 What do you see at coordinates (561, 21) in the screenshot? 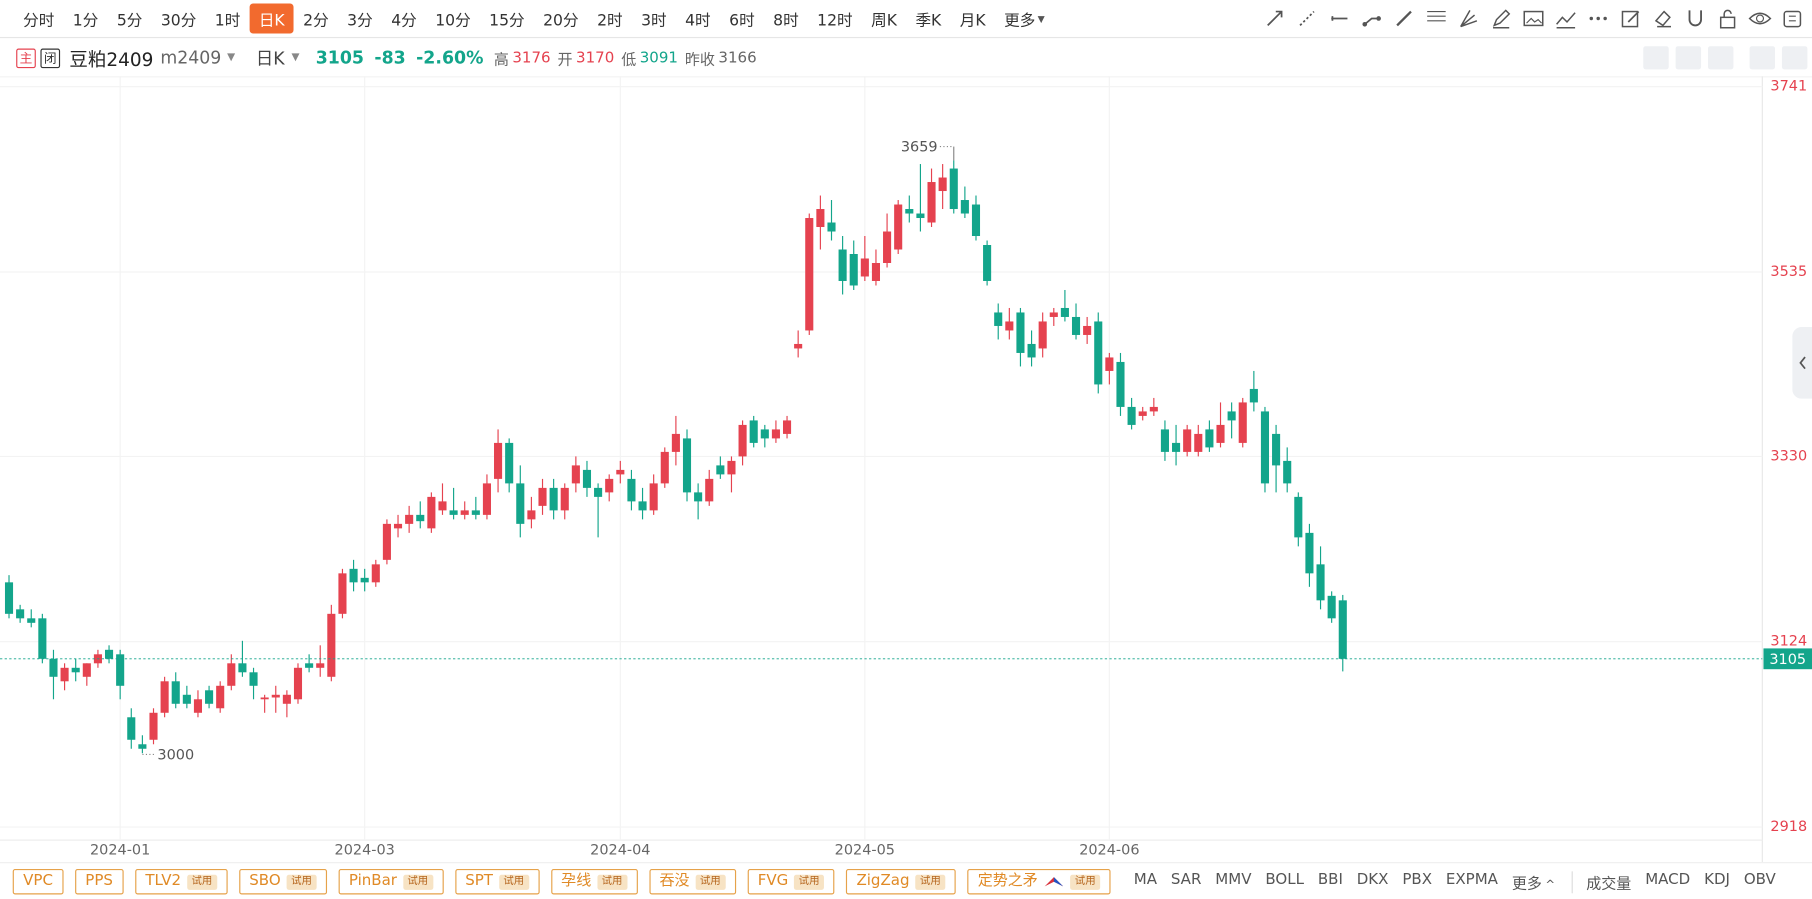
I see `period-button: 20分` at bounding box center [561, 21].